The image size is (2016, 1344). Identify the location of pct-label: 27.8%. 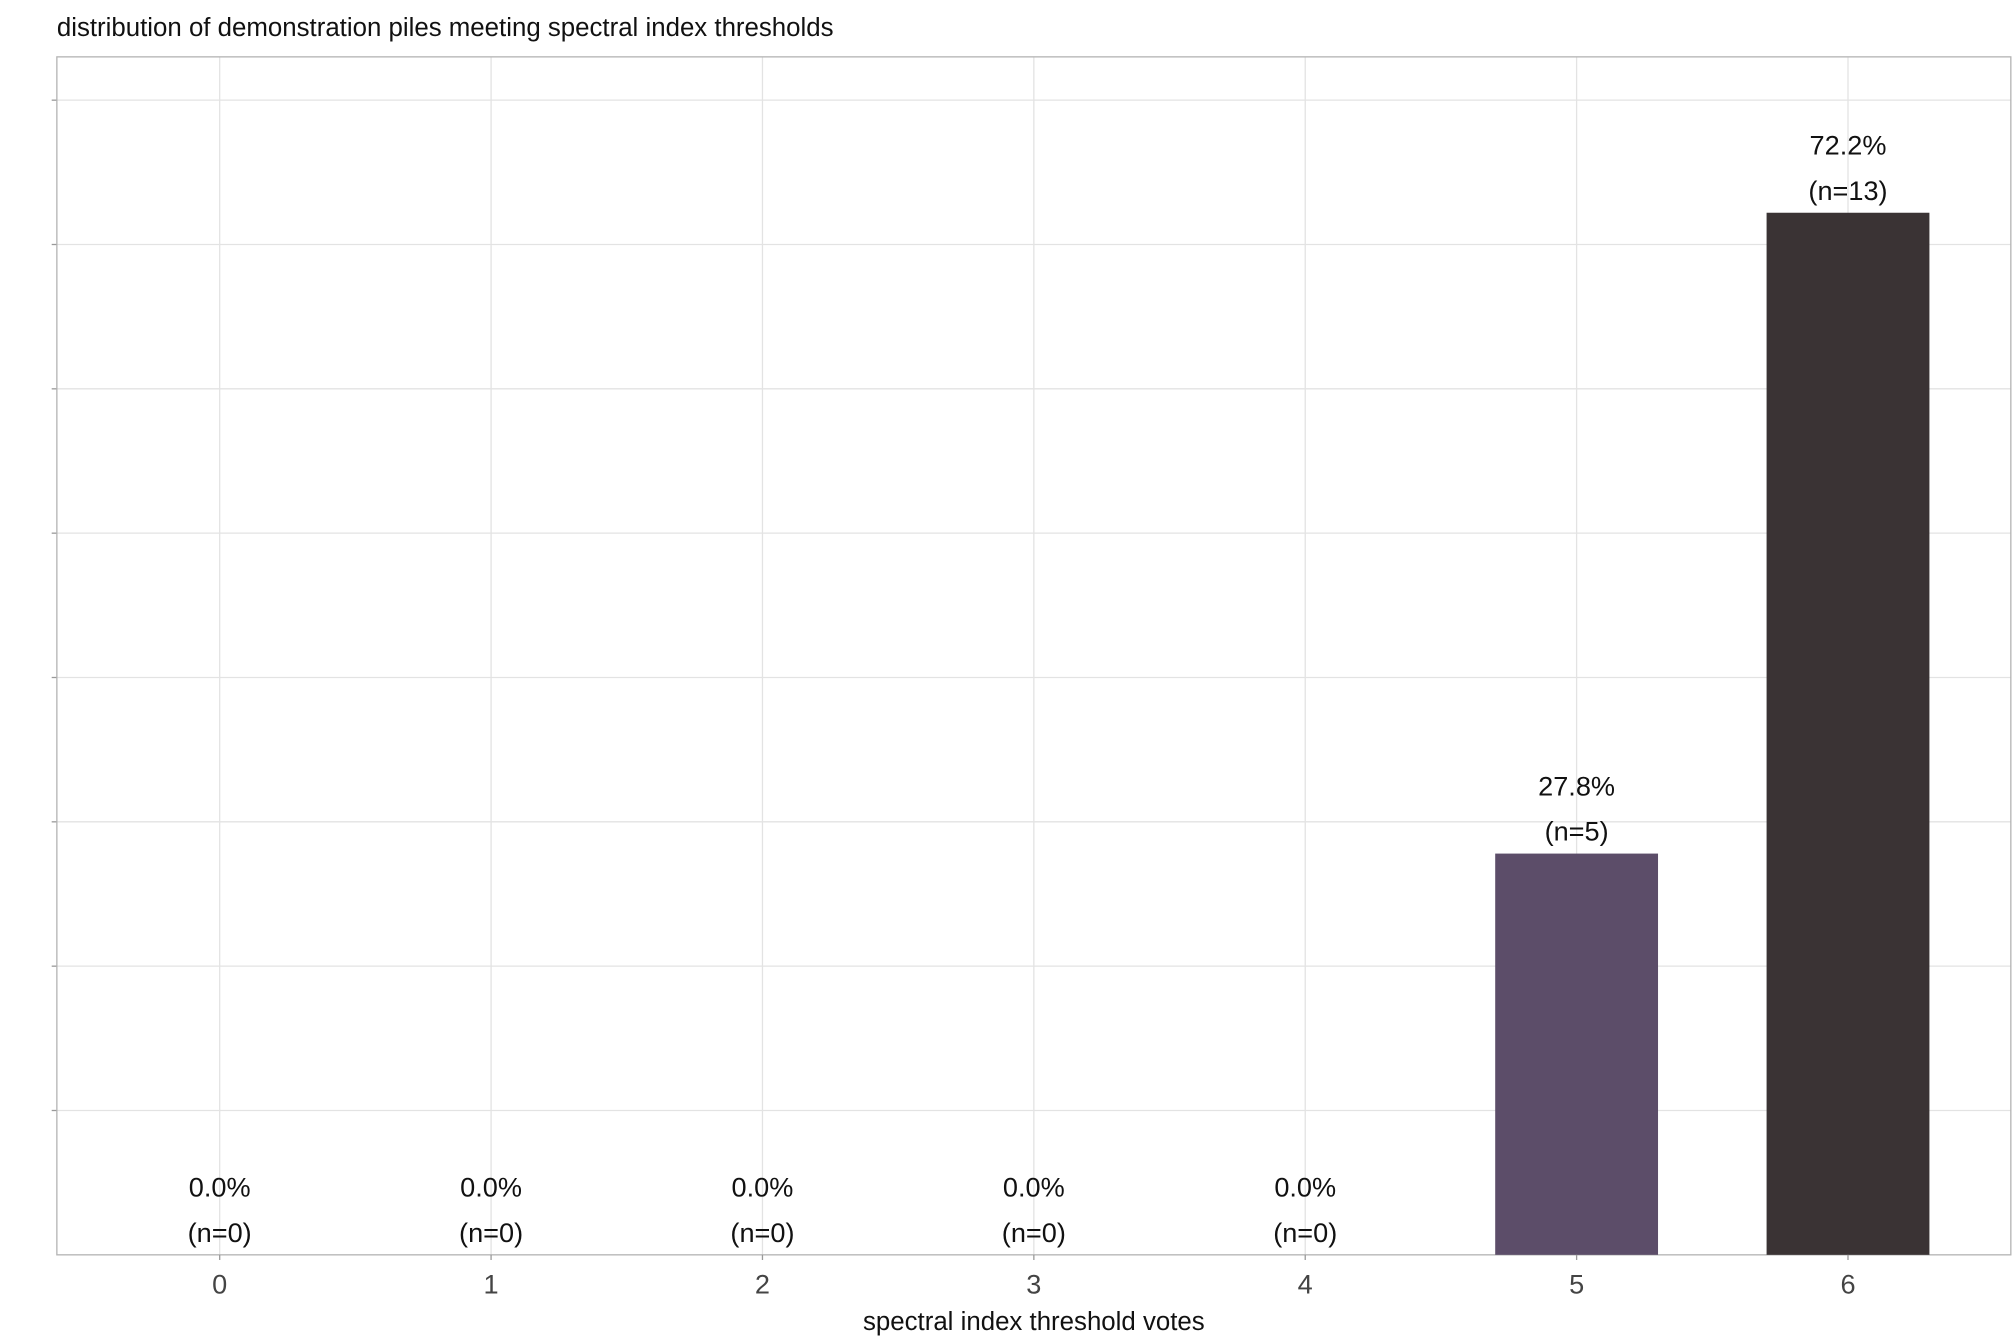
(1576, 785).